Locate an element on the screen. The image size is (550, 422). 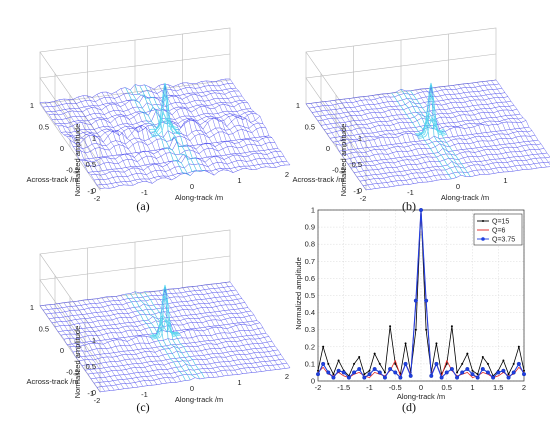
x-tick-label: -0.5 is located at coordinates (395, 387).